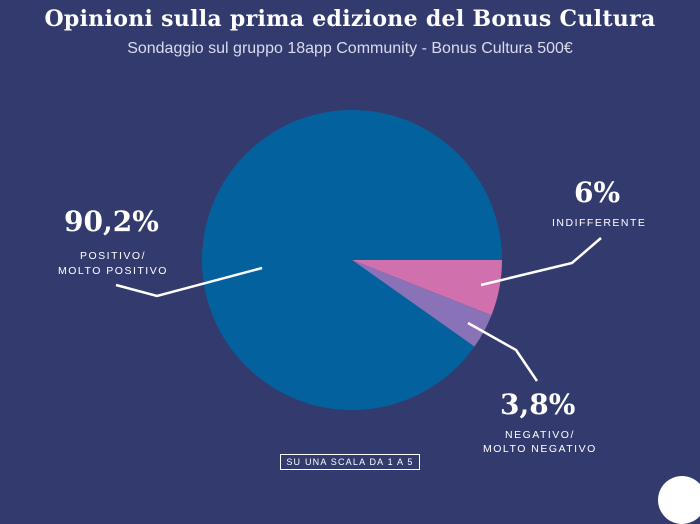 Image resolution: width=700 pixels, height=524 pixels. Describe the element at coordinates (111, 221) in the screenshot. I see `pct-label-positive: 90,2%` at that location.